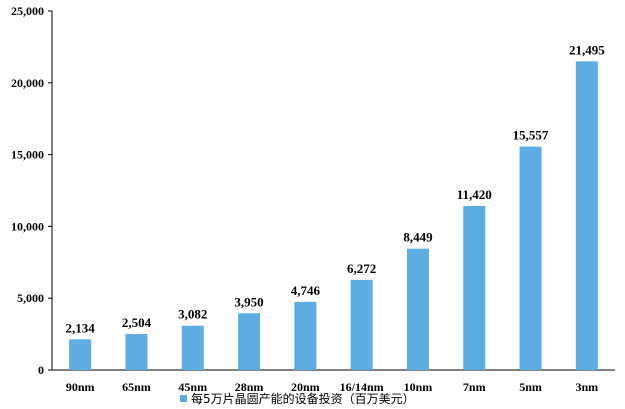 This screenshot has width=625, height=409. What do you see at coordinates (474, 387) in the screenshot?
I see `x-tick-label: 7nm` at bounding box center [474, 387].